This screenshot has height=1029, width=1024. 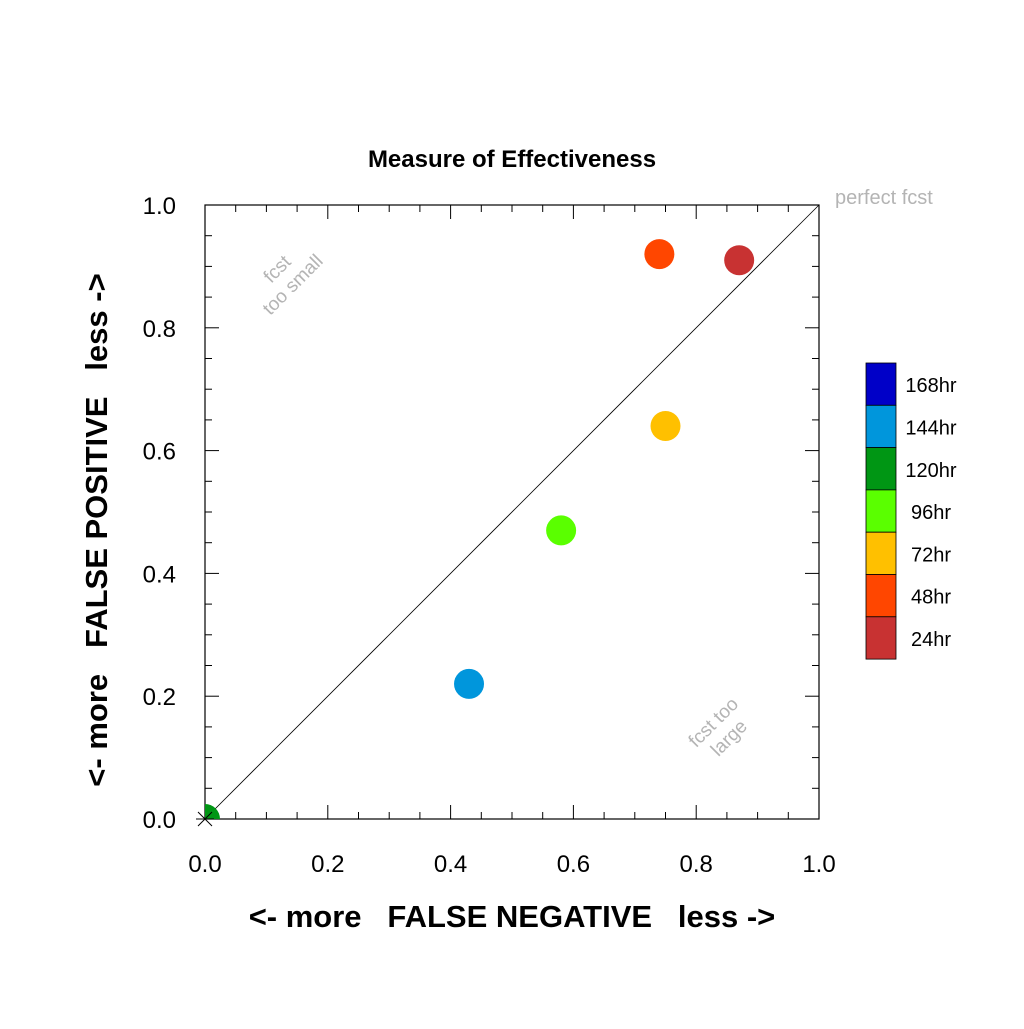 I want to click on legend-label-48hr: 48hr, so click(x=931, y=598).